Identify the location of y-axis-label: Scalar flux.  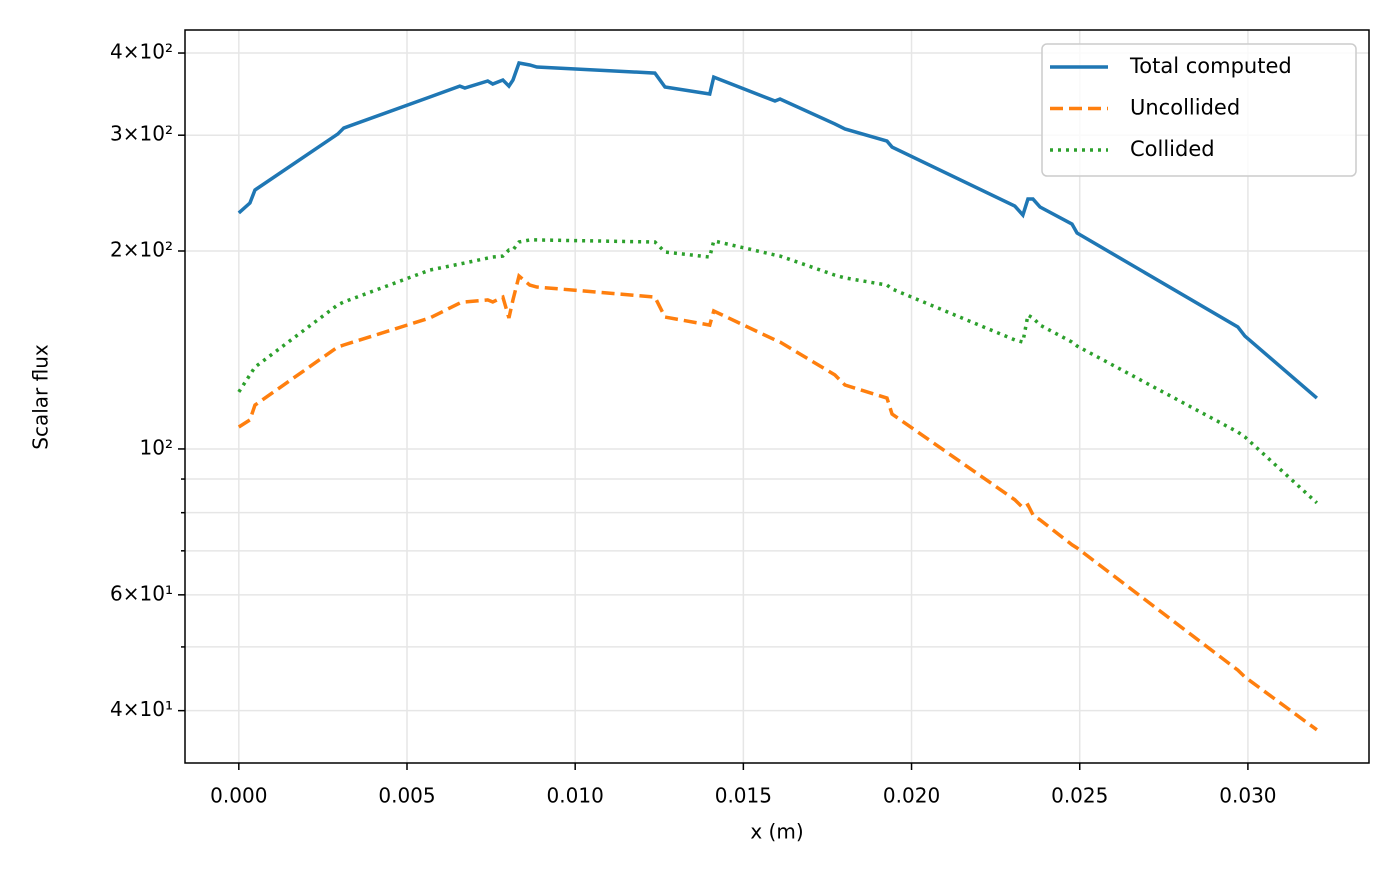
(41, 397).